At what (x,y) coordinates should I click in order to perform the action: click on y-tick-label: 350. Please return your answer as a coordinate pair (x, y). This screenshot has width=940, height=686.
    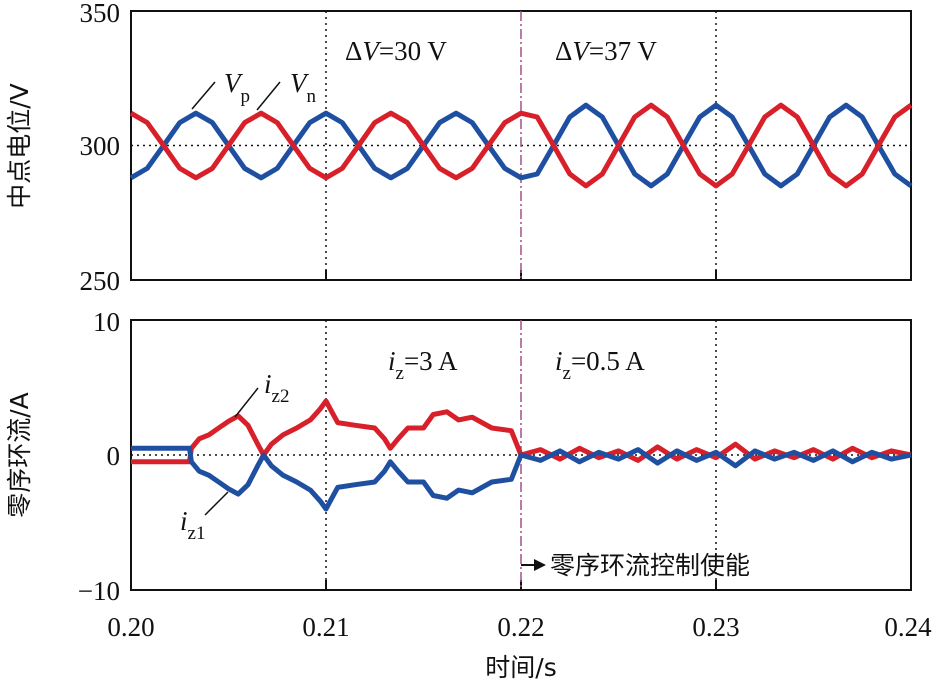
    Looking at the image, I should click on (100, 14).